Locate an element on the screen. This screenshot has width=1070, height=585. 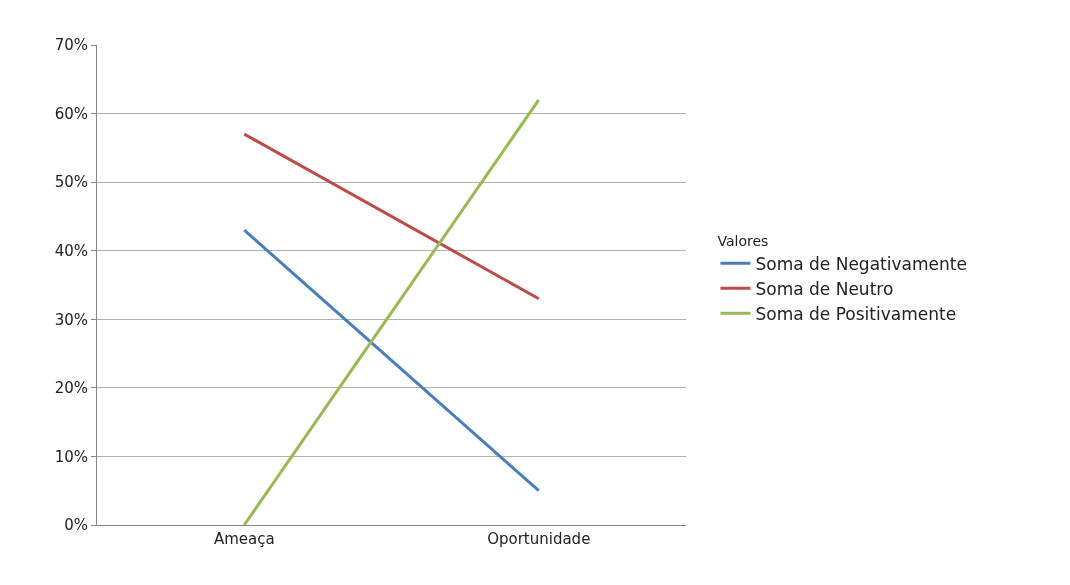
y-tick-label: 20% is located at coordinates (71, 388).